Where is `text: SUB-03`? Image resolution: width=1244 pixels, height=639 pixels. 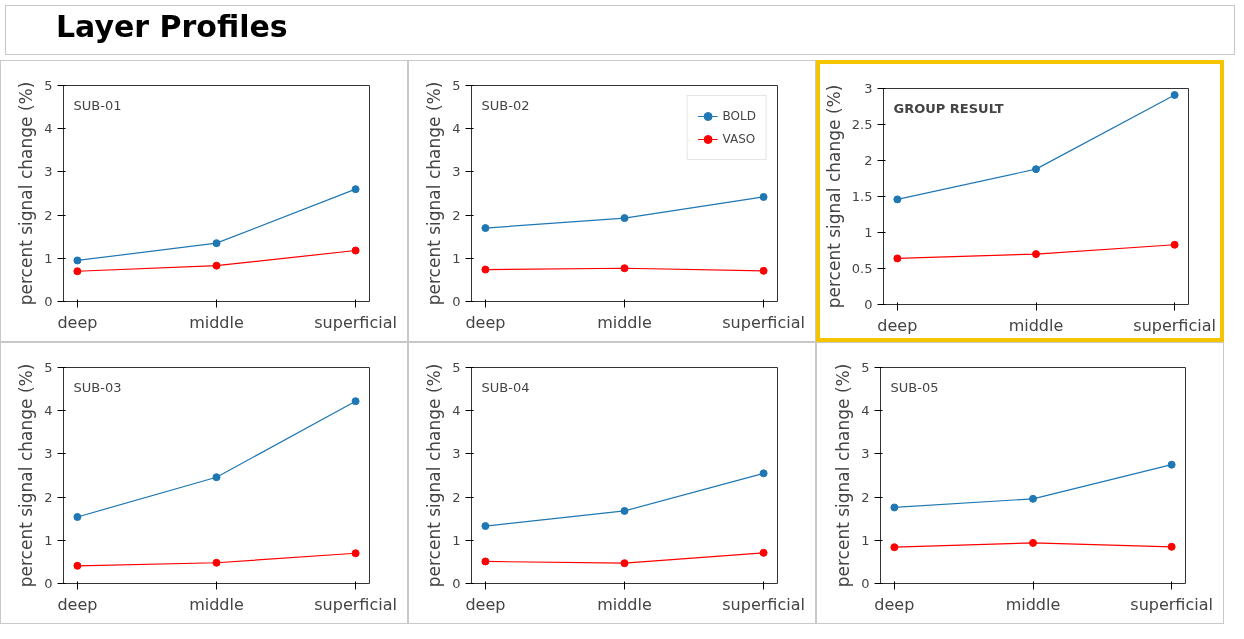
text: SUB-03 is located at coordinates (97, 387).